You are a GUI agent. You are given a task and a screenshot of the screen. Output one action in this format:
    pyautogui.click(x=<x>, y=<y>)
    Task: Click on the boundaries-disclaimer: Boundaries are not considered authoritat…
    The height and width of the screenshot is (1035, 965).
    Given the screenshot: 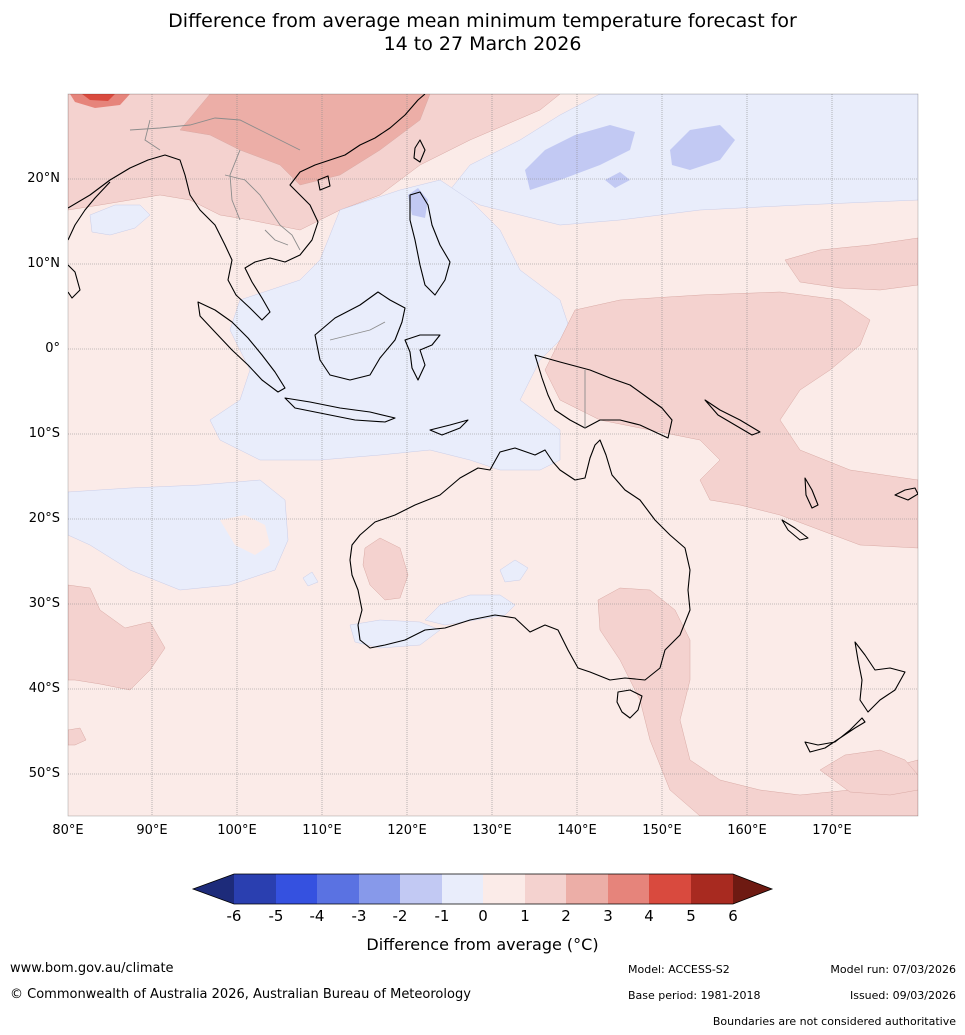 What is the action you would take?
    pyautogui.click(x=834, y=1021)
    